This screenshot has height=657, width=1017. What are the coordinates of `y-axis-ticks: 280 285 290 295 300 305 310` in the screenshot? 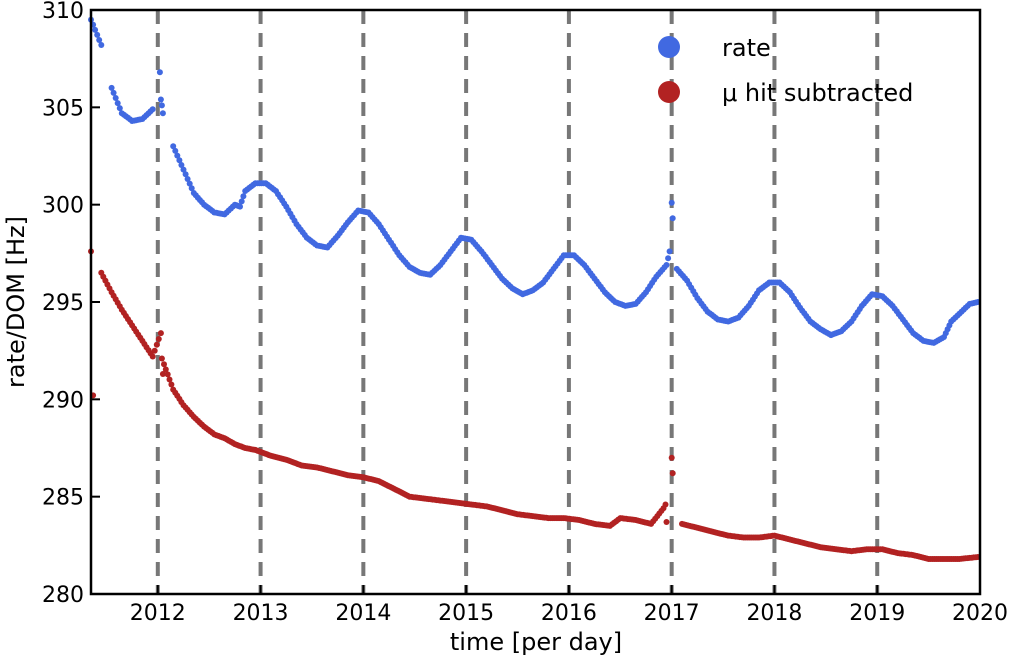 It's located at (71, 304).